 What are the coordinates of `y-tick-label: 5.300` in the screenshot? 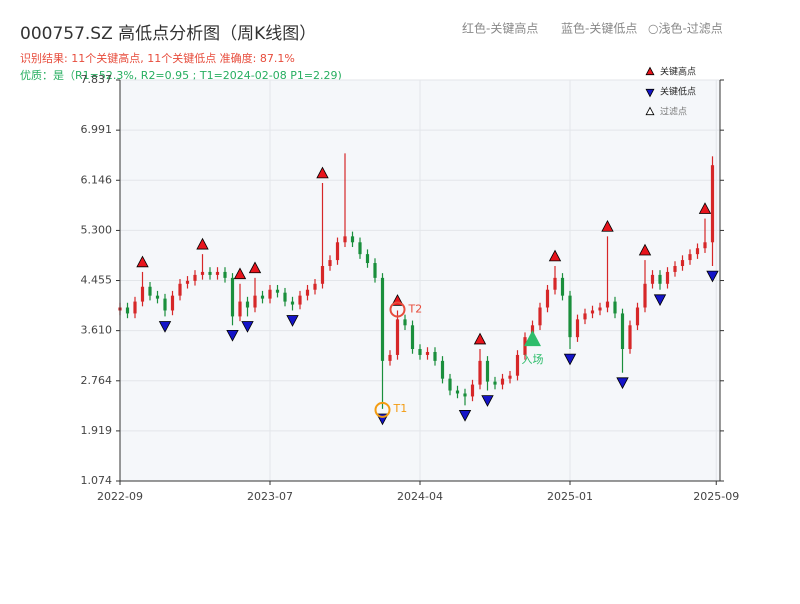 It's located at (97, 229).